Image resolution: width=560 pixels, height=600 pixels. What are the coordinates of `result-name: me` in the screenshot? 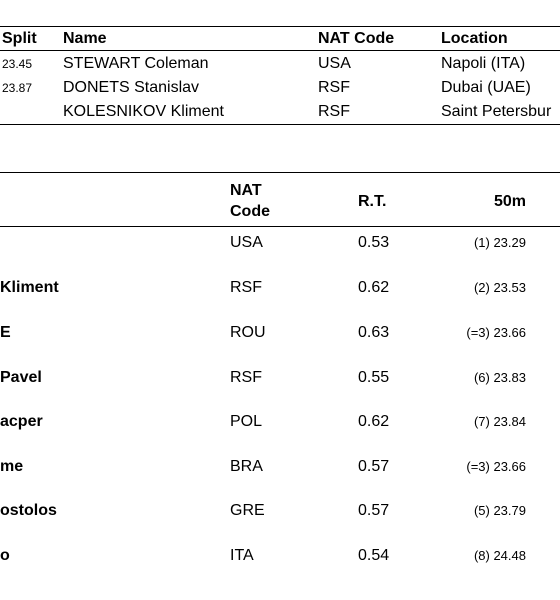 It's located at (11, 467).